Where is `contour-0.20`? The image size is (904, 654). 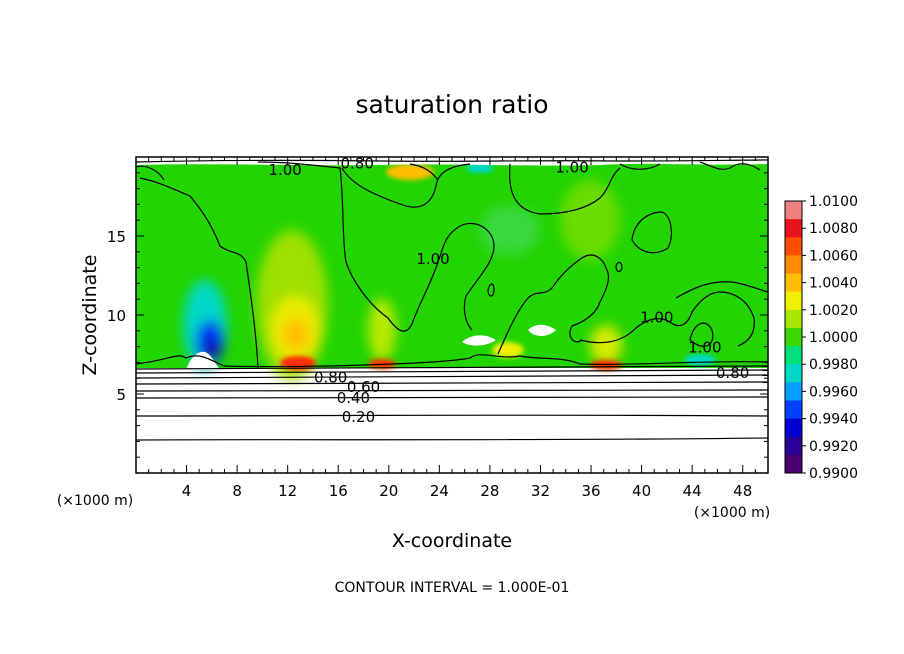 contour-0.20 is located at coordinates (452, 439).